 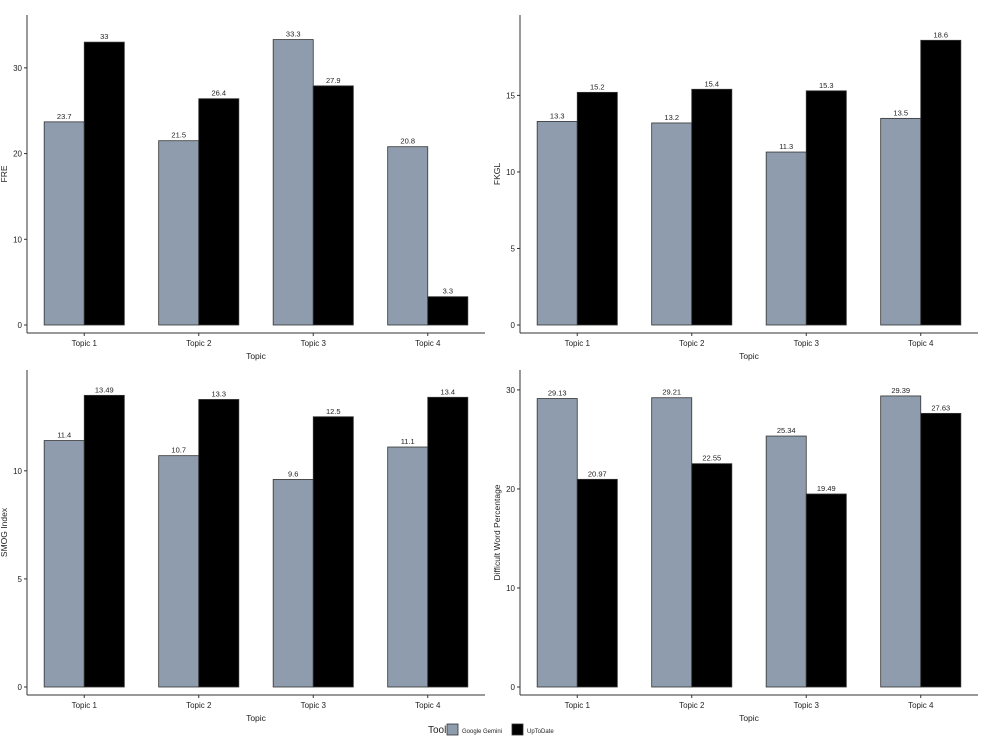 What do you see at coordinates (597, 473) in the screenshot?
I see `data-label: 20.97` at bounding box center [597, 473].